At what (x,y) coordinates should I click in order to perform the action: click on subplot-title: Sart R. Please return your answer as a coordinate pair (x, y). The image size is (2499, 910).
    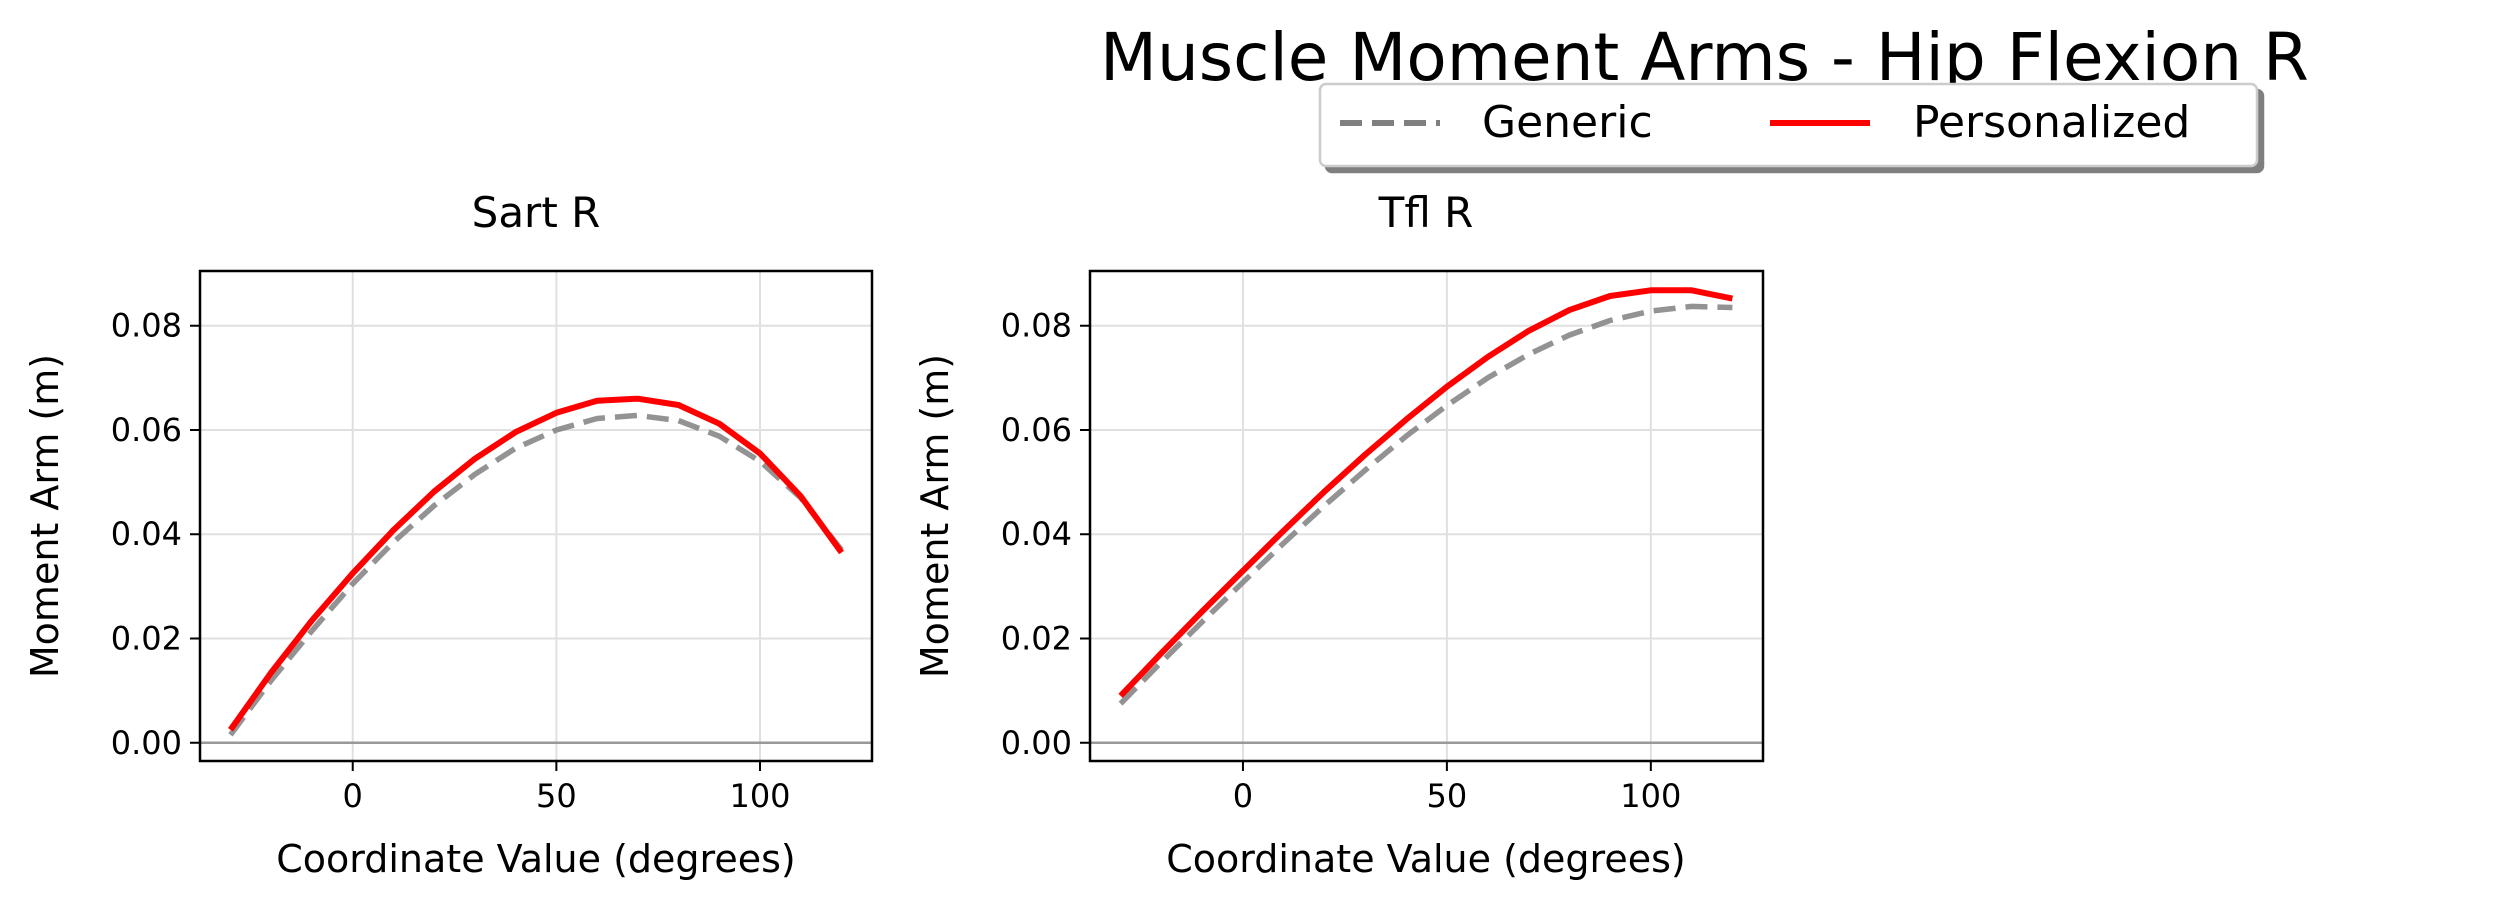
    Looking at the image, I should click on (536, 212).